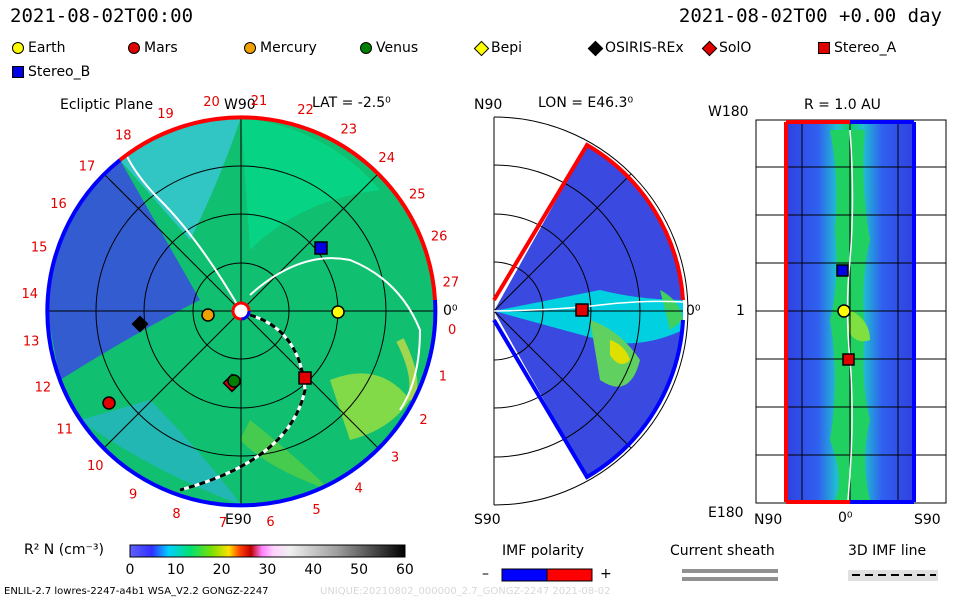 The height and width of the screenshot is (600, 960). Describe the element at coordinates (857, 48) in the screenshot. I see `legend-item-stereo-a: Stereo_A` at that location.